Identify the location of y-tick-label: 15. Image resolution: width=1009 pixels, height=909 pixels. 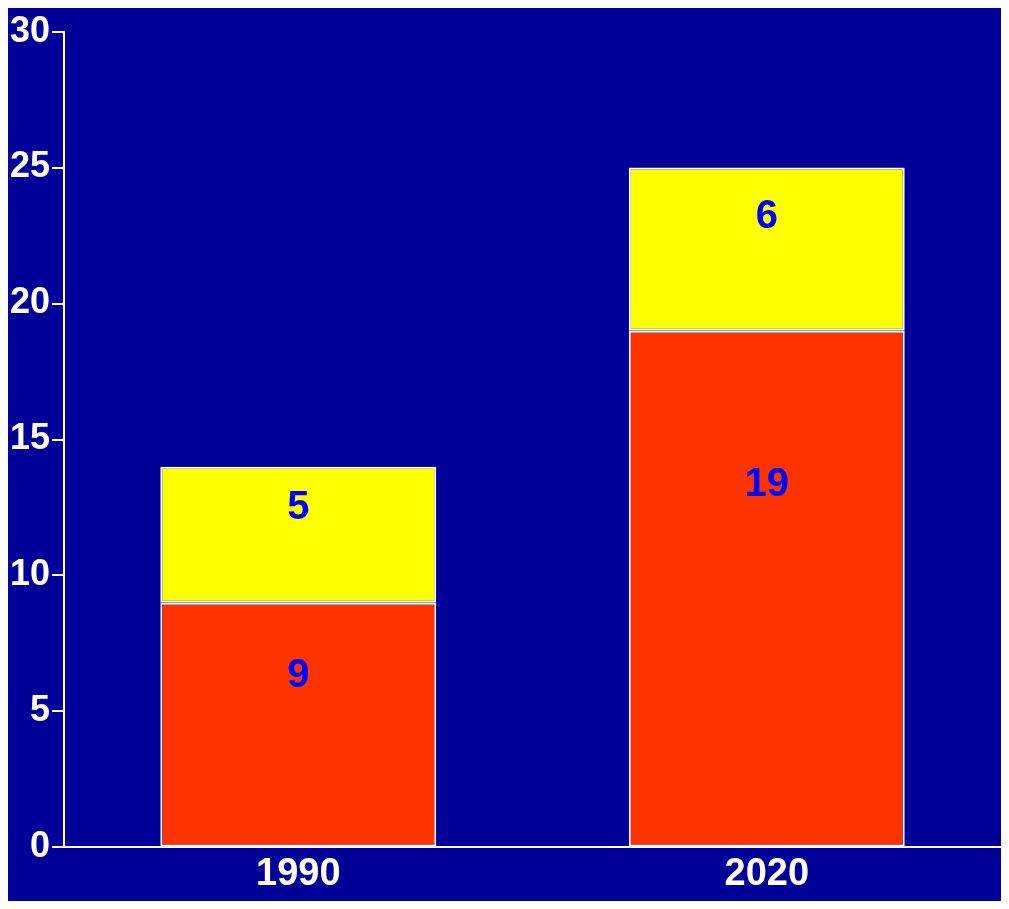
(30, 437).